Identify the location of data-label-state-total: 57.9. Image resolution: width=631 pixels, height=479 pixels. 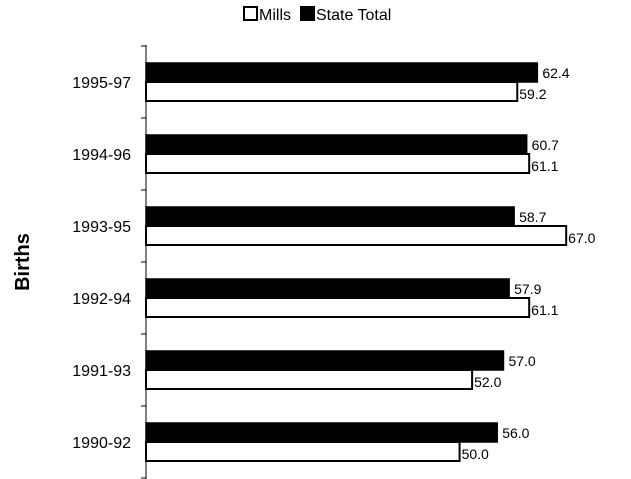
(527, 289).